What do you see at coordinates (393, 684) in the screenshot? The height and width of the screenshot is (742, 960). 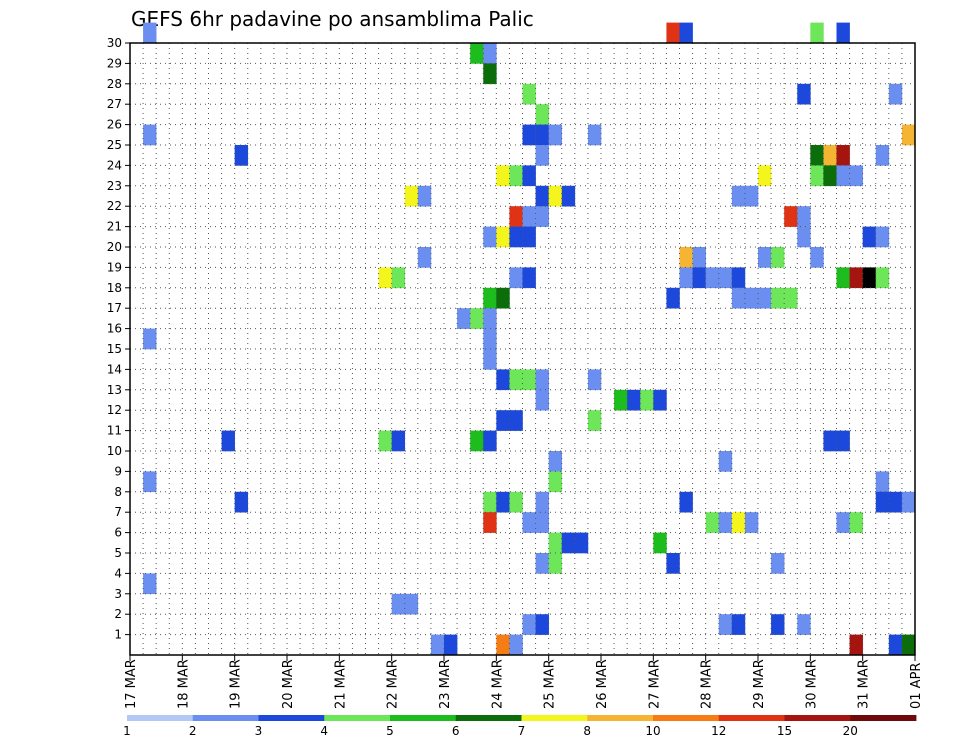 I see `x-tick-label: 22 MAR` at bounding box center [393, 684].